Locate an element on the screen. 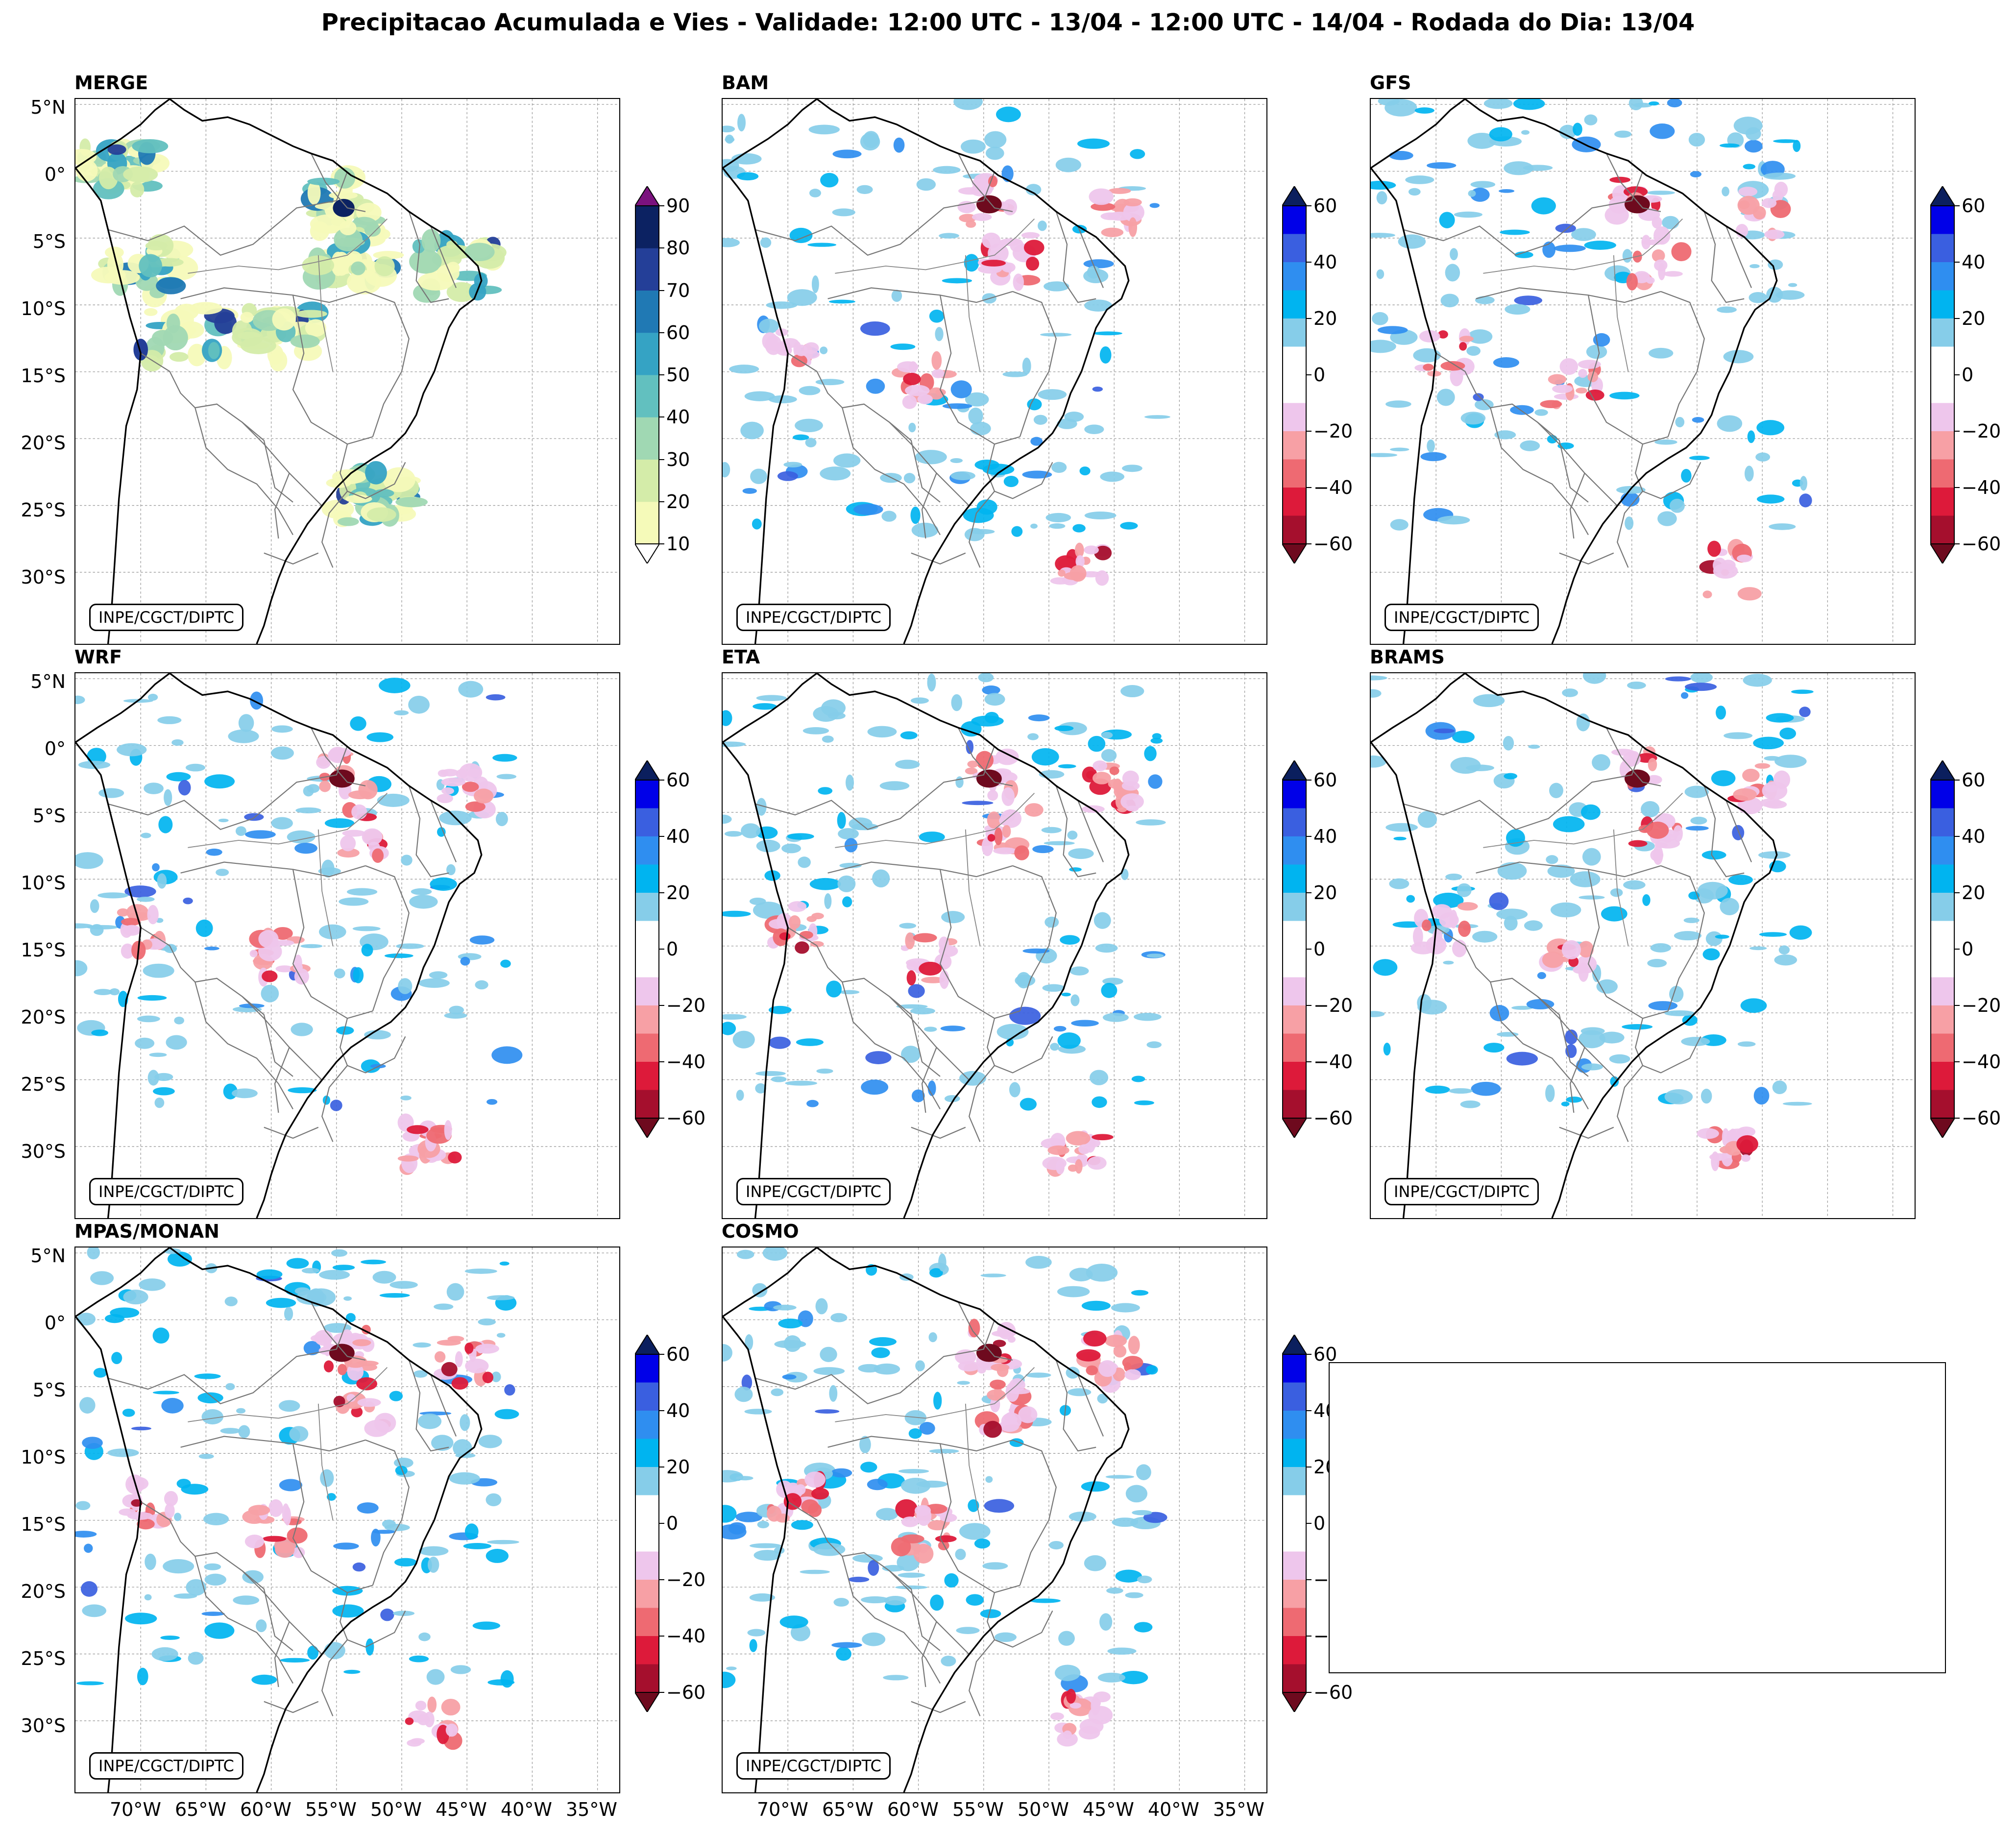 Image resolution: width=2016 pixels, height=1834 pixels. colorbar-extend-bottom is located at coordinates (1294, 1129).